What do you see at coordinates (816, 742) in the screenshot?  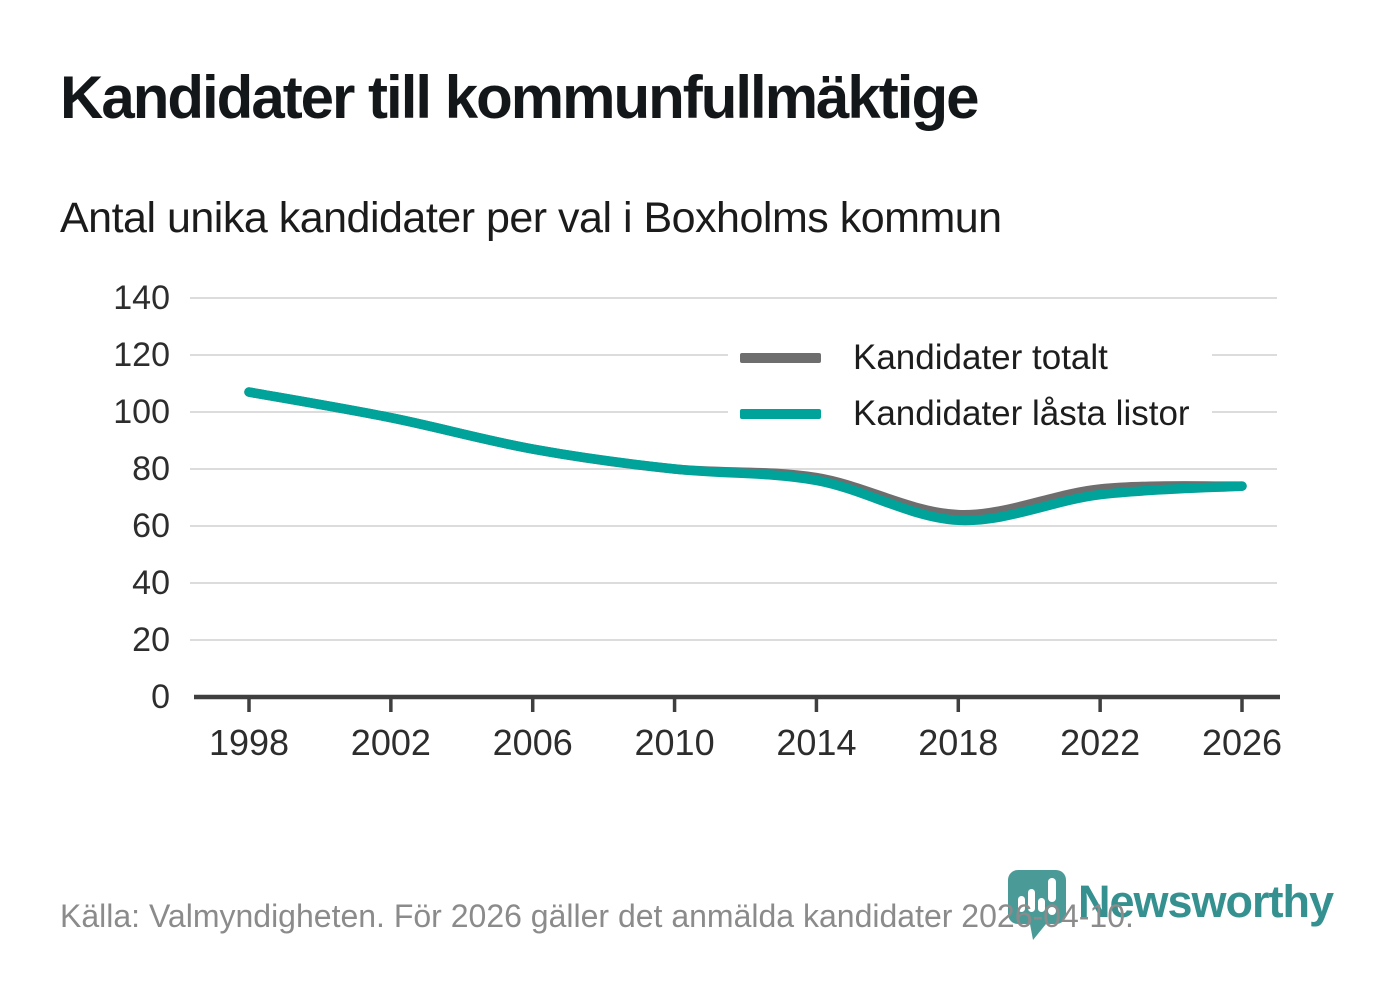 I see `x-tick-label: 2014` at bounding box center [816, 742].